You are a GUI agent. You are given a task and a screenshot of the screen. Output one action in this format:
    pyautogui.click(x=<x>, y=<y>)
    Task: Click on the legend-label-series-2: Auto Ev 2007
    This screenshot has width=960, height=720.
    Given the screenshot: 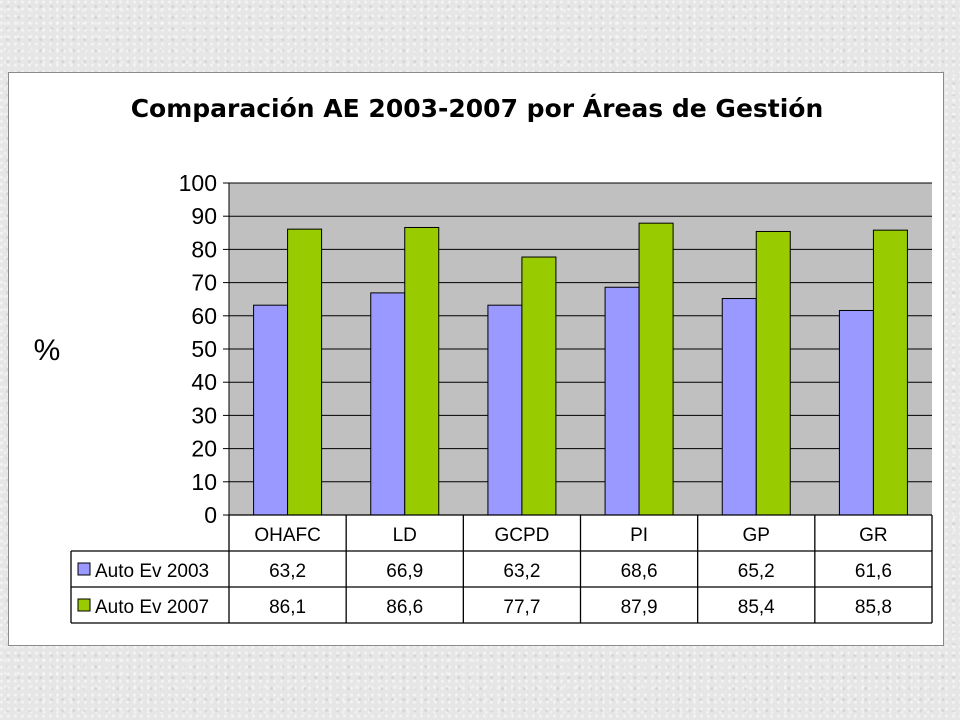 What is the action you would take?
    pyautogui.click(x=152, y=607)
    